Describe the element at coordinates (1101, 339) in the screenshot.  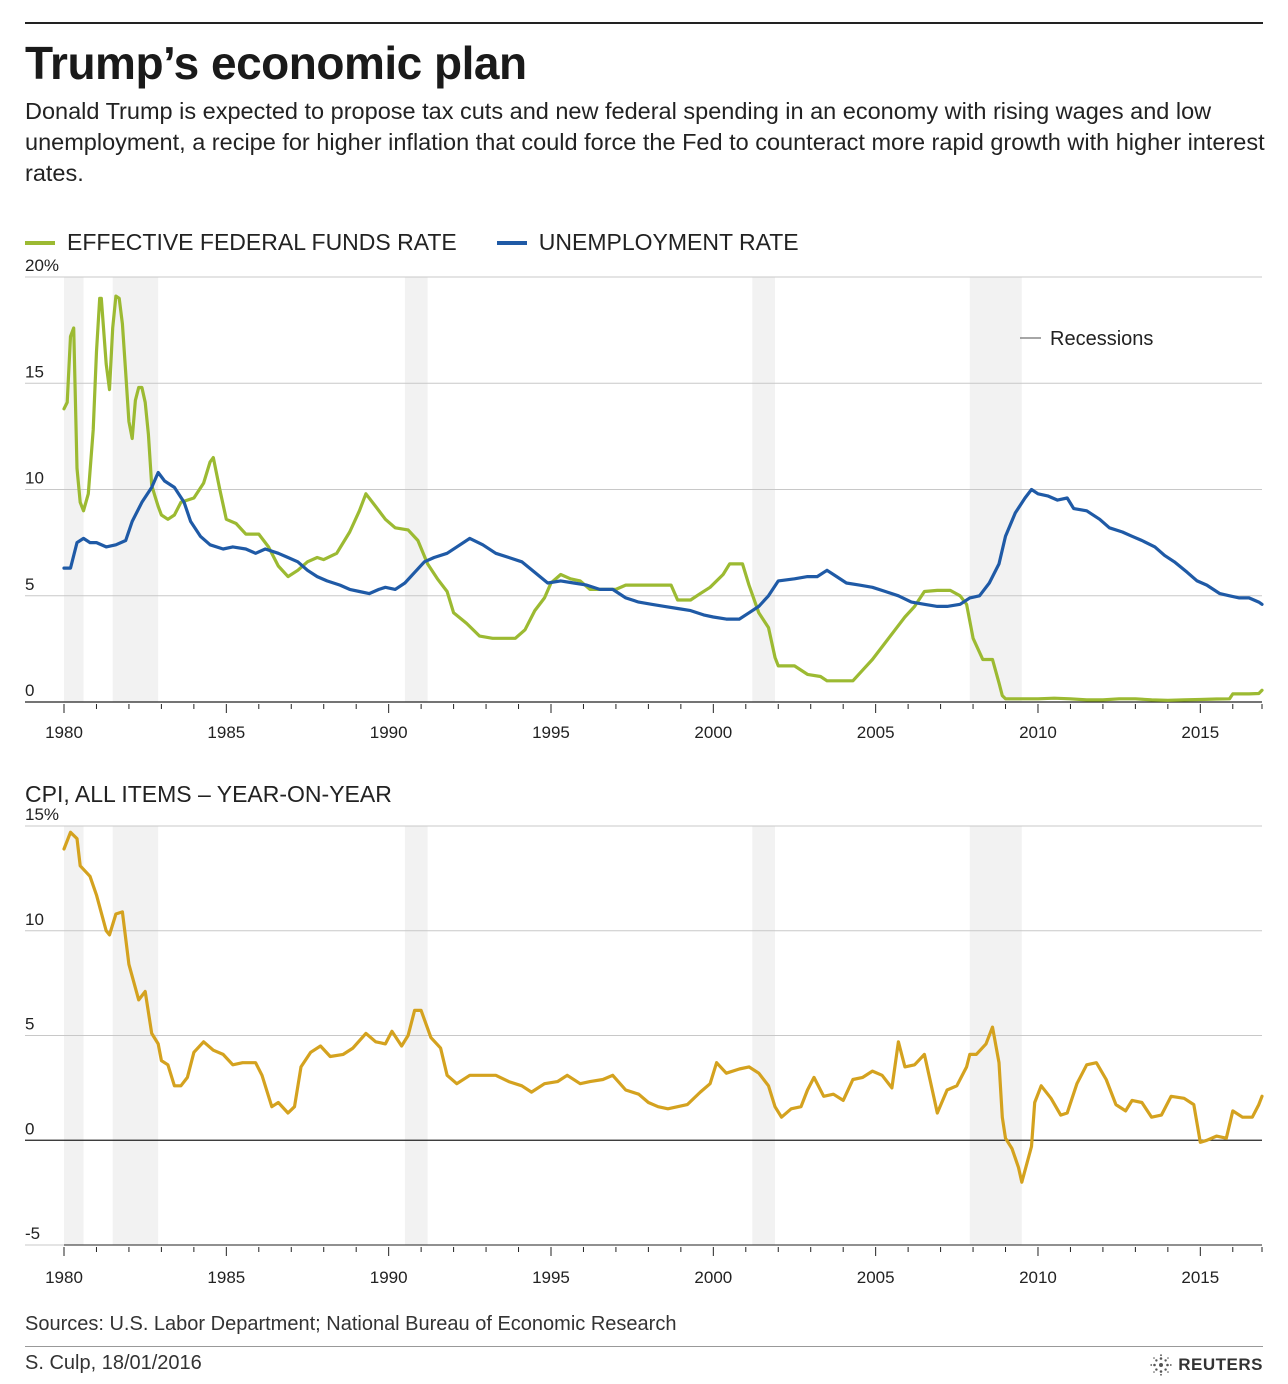
I see `recession-legend-label: Recessions` at that location.